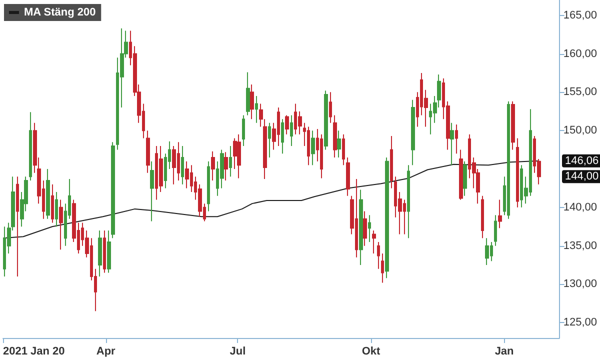 The image size is (600, 358). What do you see at coordinates (580, 54) in the screenshot?
I see `y-tick-label: 160,00` at bounding box center [580, 54].